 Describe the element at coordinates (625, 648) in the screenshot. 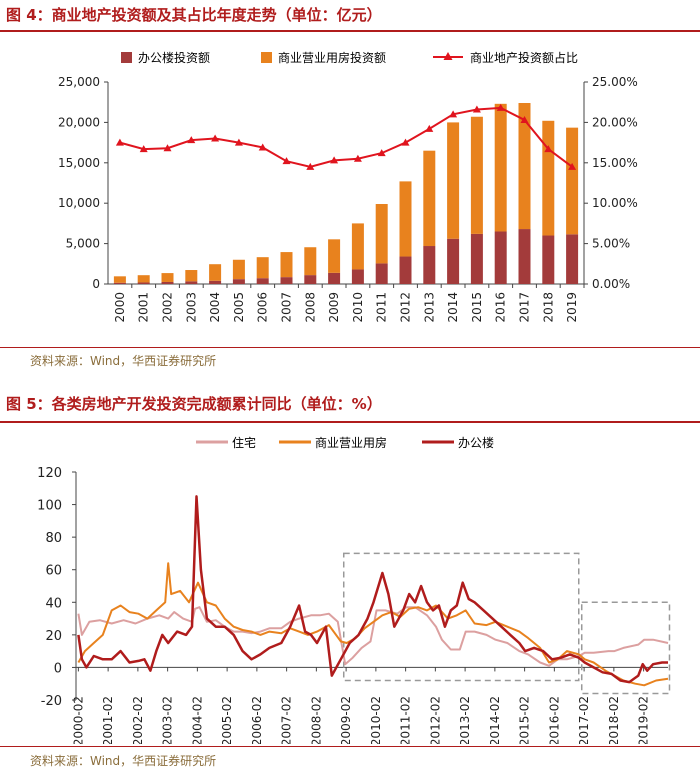

I see `highlight-box` at that location.